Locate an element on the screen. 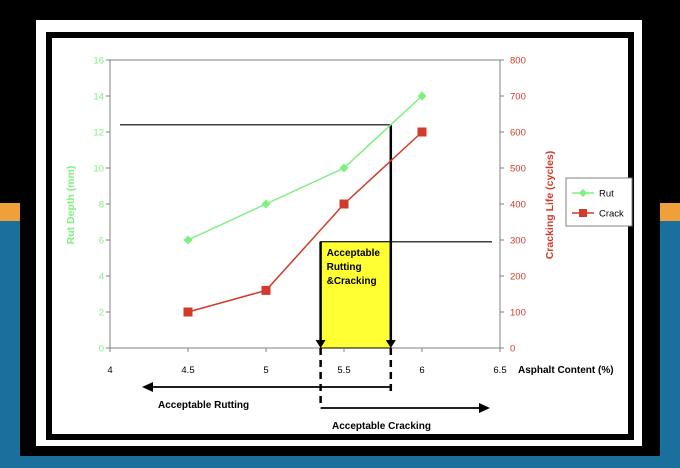  x-tick-label-3: 5.5 is located at coordinates (343, 370).